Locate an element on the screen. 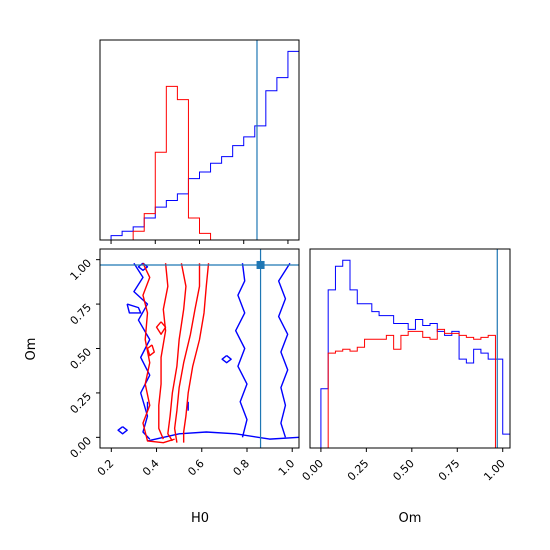 This screenshot has width=550, height=550. om-hist-blue is located at coordinates (412, 354).